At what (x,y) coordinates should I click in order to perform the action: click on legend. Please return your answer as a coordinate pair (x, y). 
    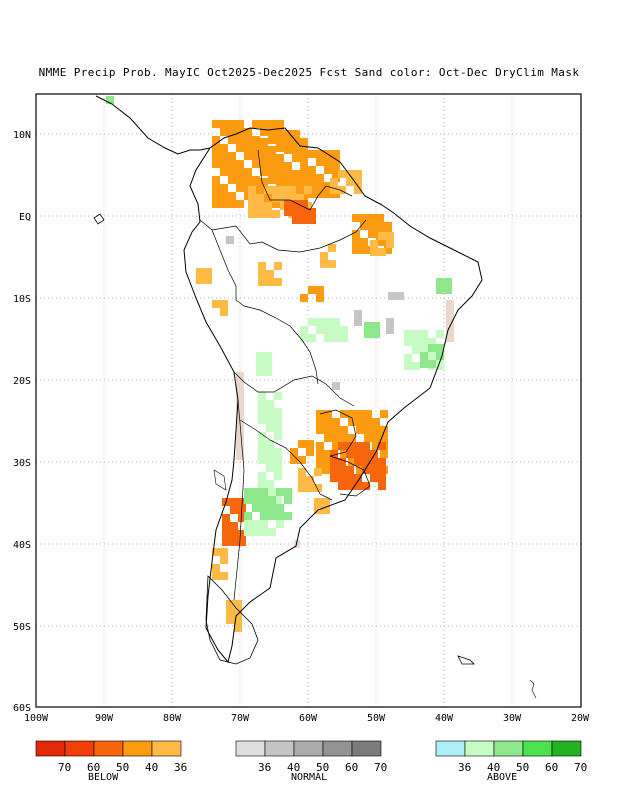
    Looking at the image, I should click on (308, 748).